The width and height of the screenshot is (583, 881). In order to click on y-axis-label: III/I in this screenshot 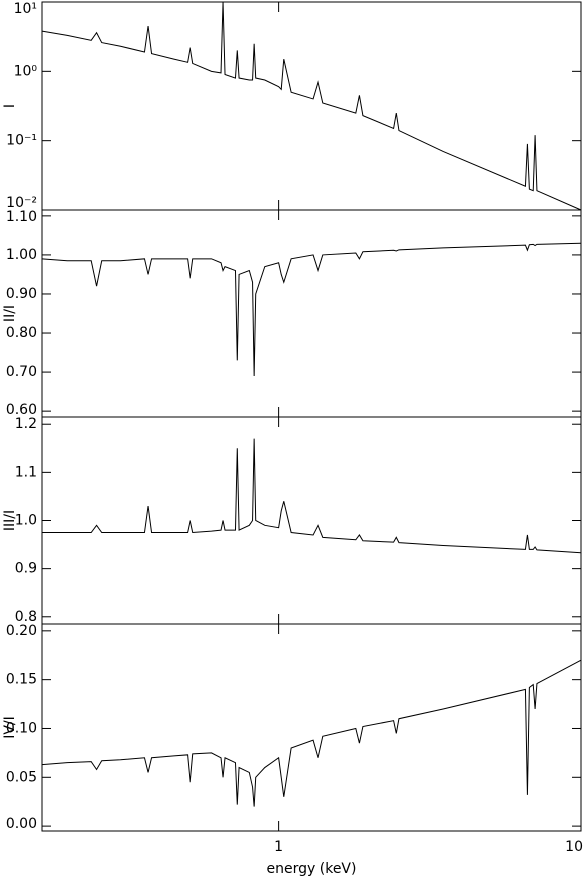, I will do `click(10, 520)`.